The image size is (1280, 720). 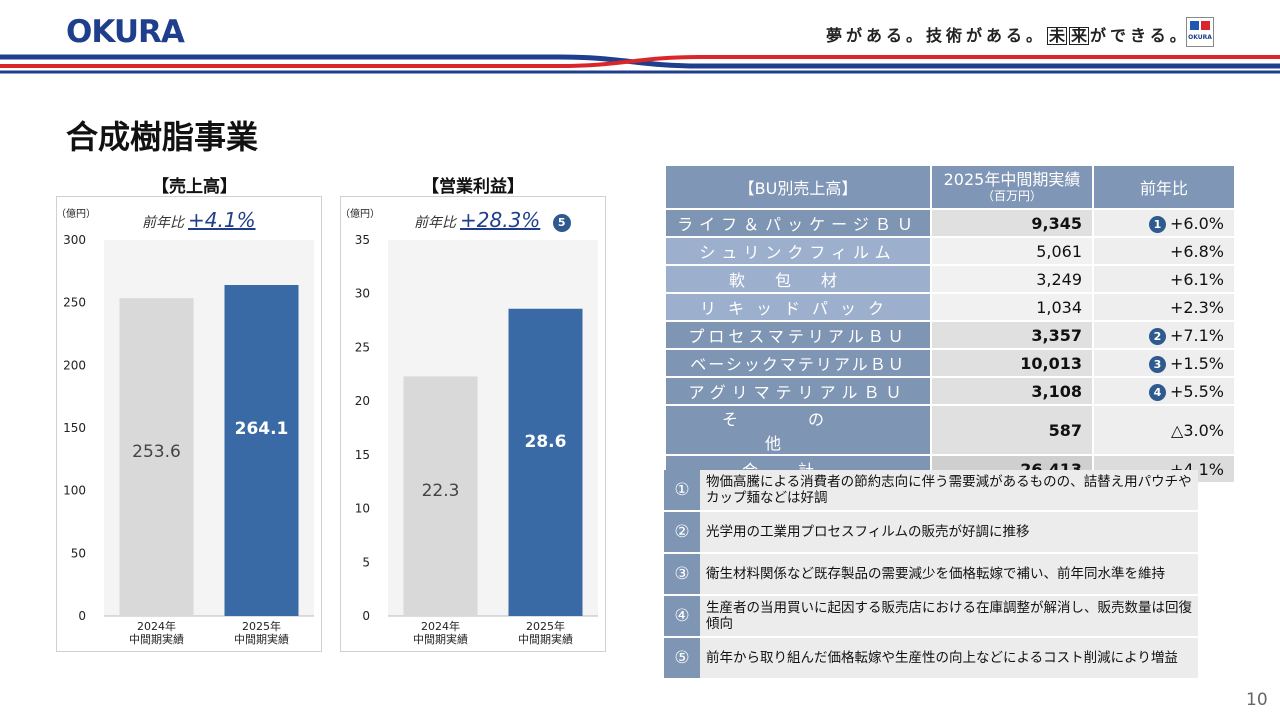 What do you see at coordinates (1012, 223) in the screenshot?
I see `bu-row-value: 9,345` at bounding box center [1012, 223].